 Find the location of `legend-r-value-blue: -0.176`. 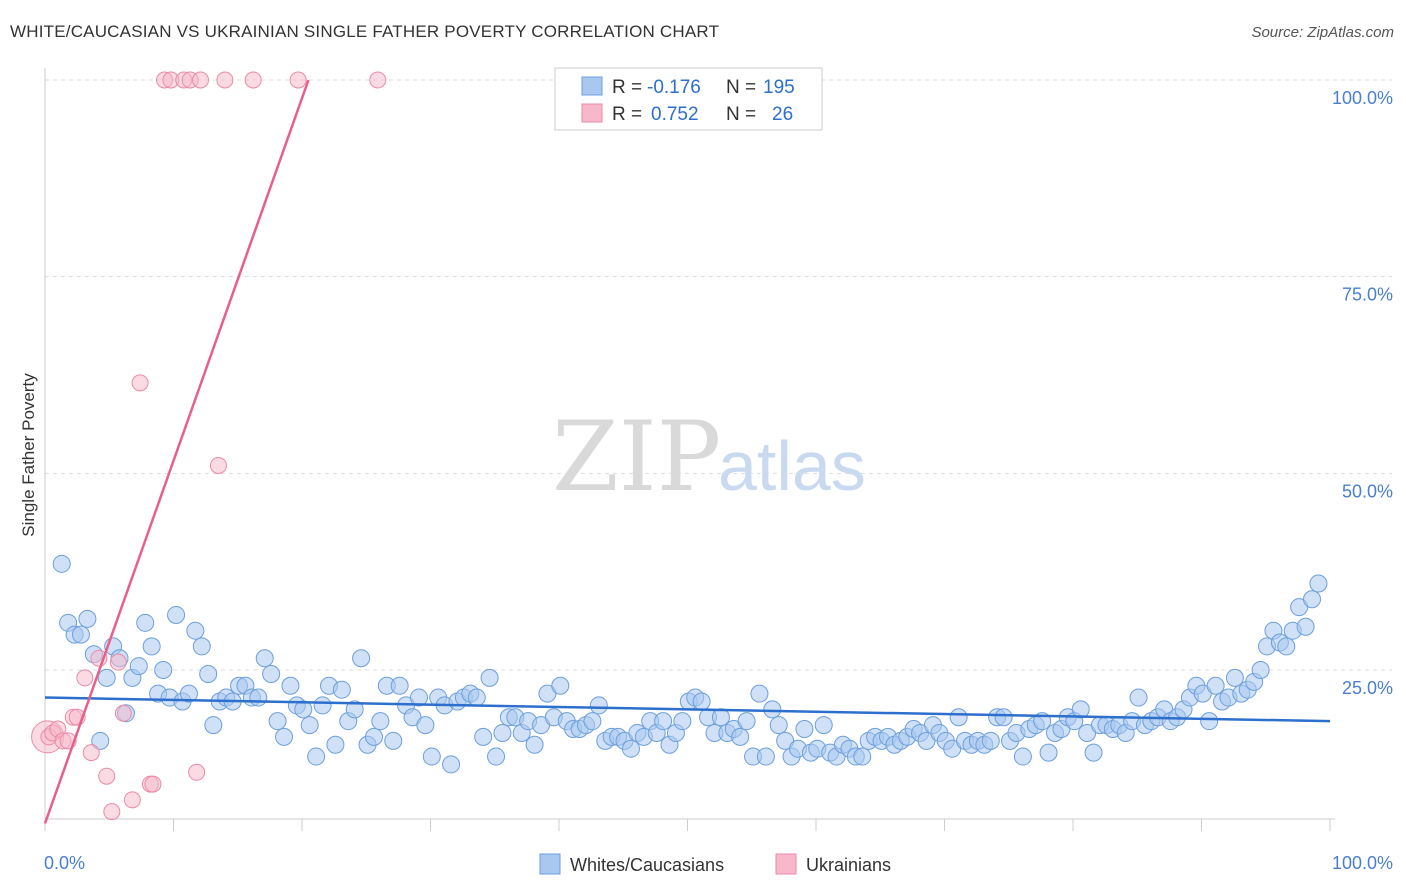

legend-r-value-blue: -0.176 is located at coordinates (674, 87).